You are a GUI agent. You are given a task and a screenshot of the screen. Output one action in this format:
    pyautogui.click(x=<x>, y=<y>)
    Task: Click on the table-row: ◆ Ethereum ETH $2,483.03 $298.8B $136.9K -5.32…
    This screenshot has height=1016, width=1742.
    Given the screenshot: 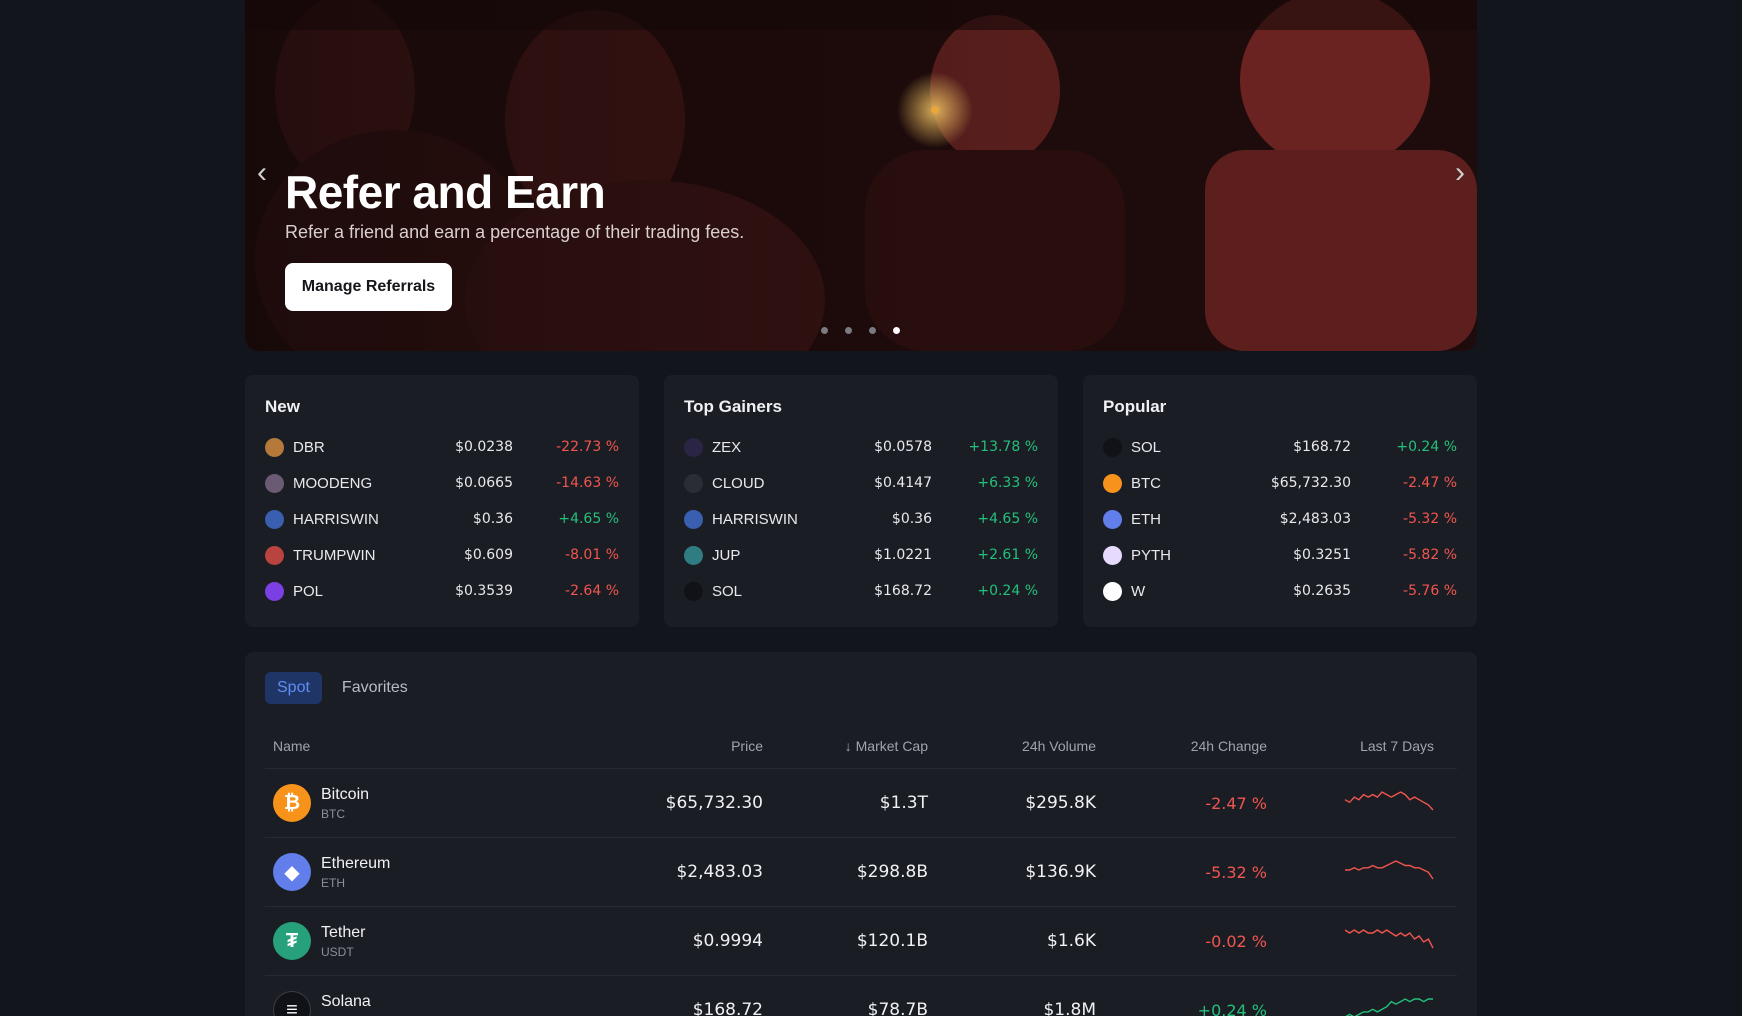 What is the action you would take?
    pyautogui.click(x=861, y=872)
    